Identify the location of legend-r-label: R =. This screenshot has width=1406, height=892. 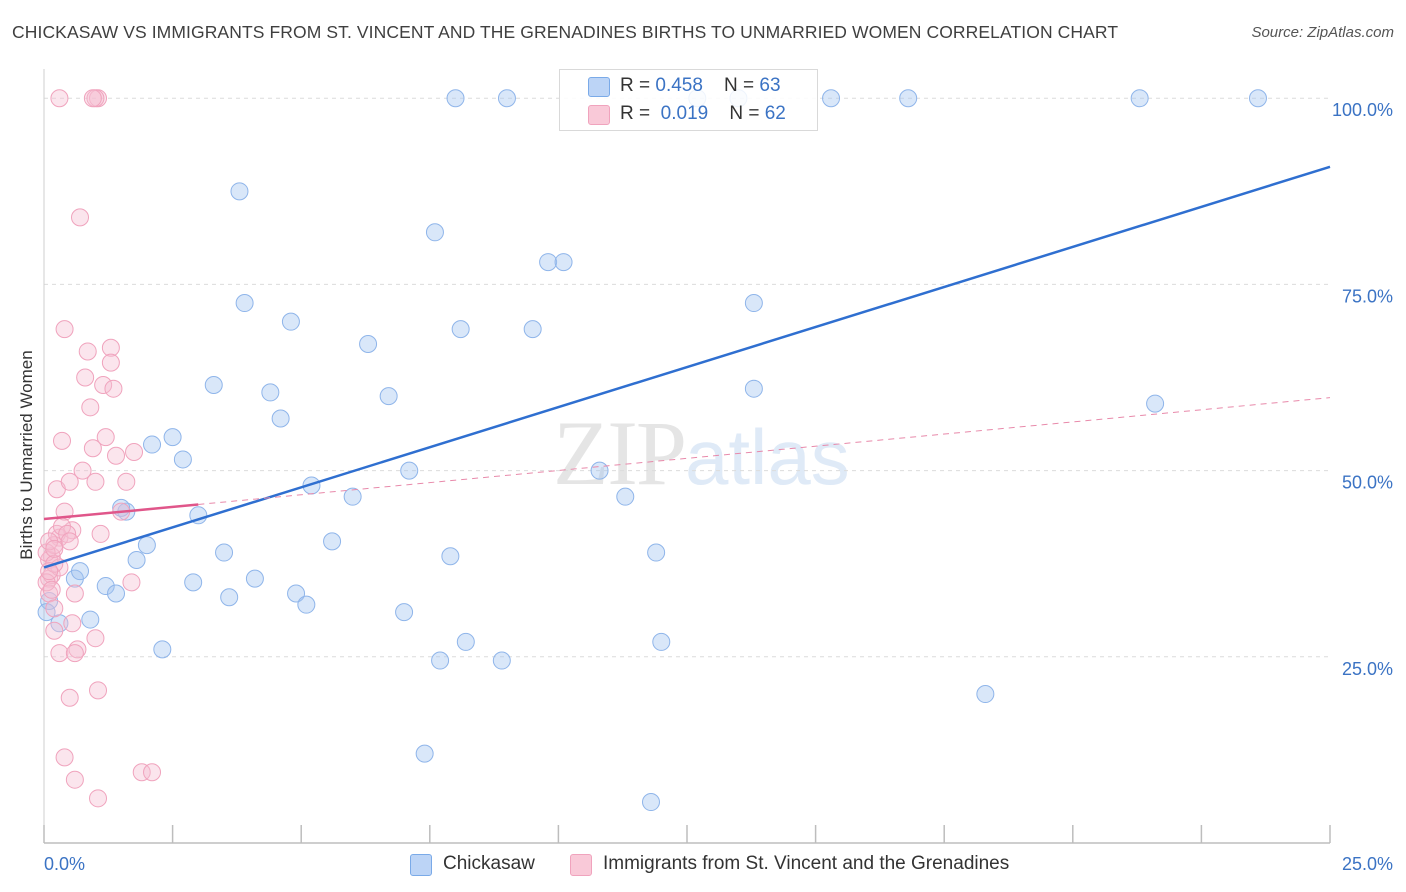
(638, 85).